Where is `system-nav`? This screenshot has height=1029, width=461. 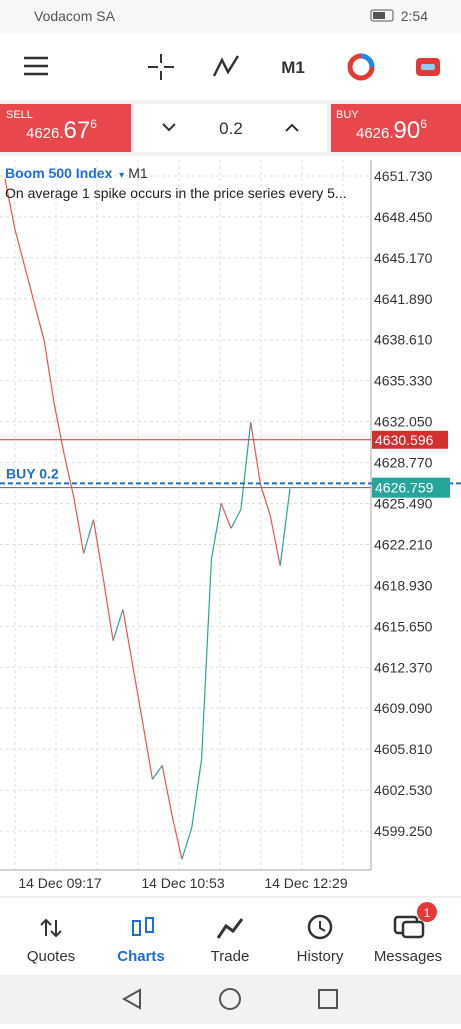
system-nav is located at coordinates (230, 999).